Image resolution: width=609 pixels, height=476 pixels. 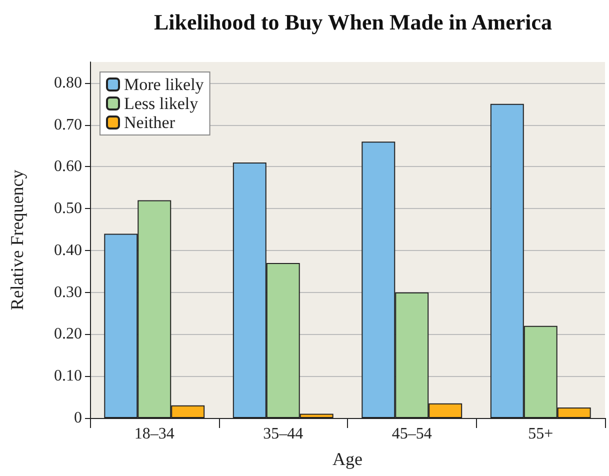 What do you see at coordinates (68, 334) in the screenshot?
I see `y-tick-label: 0.20` at bounding box center [68, 334].